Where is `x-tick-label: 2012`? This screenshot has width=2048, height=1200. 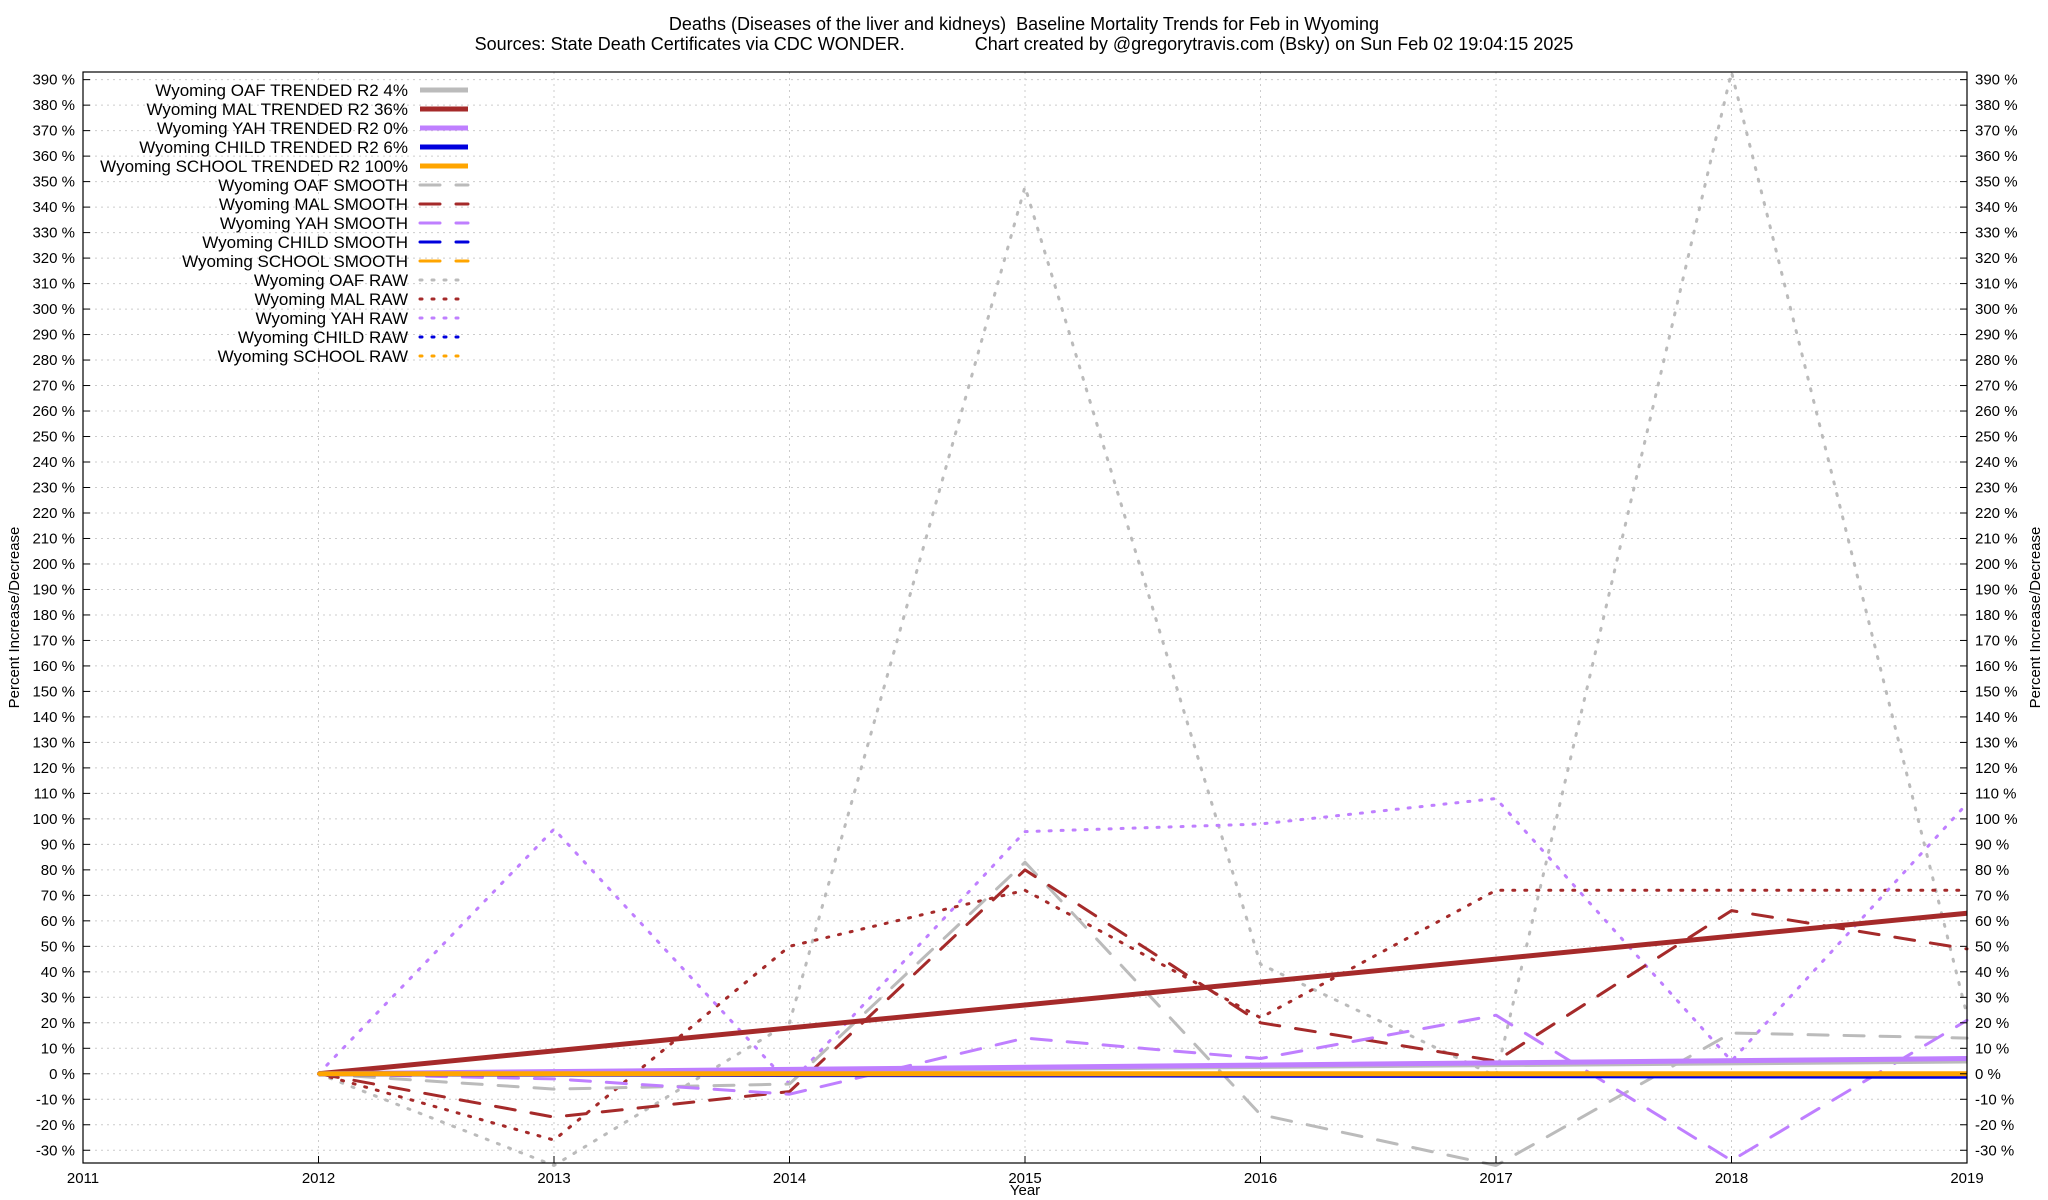 x-tick-label: 2012 is located at coordinates (318, 1178).